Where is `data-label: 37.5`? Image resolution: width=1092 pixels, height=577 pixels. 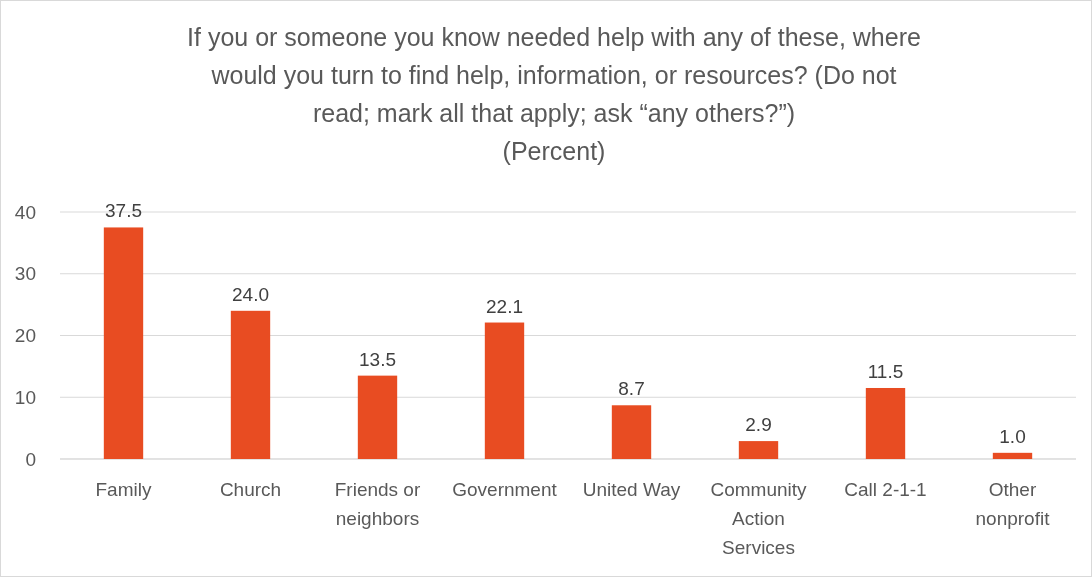 data-label: 37.5 is located at coordinates (123, 211).